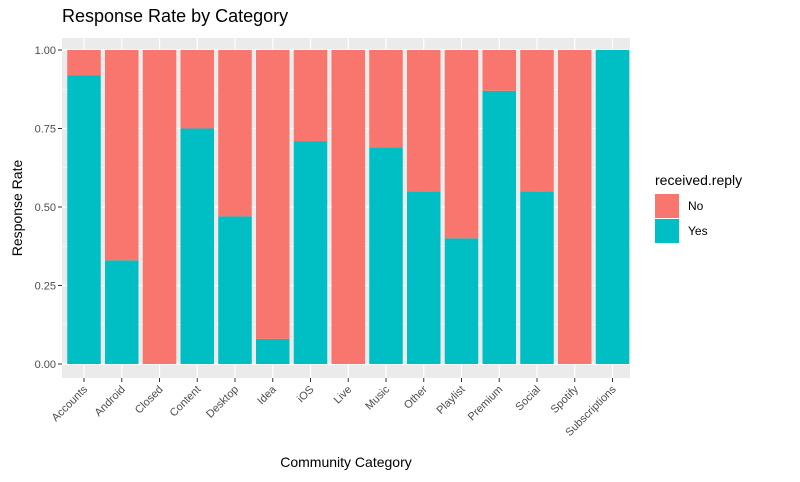 This screenshot has width=800, height=482. Describe the element at coordinates (565, 399) in the screenshot. I see `x-tick-label: Spotify` at that location.